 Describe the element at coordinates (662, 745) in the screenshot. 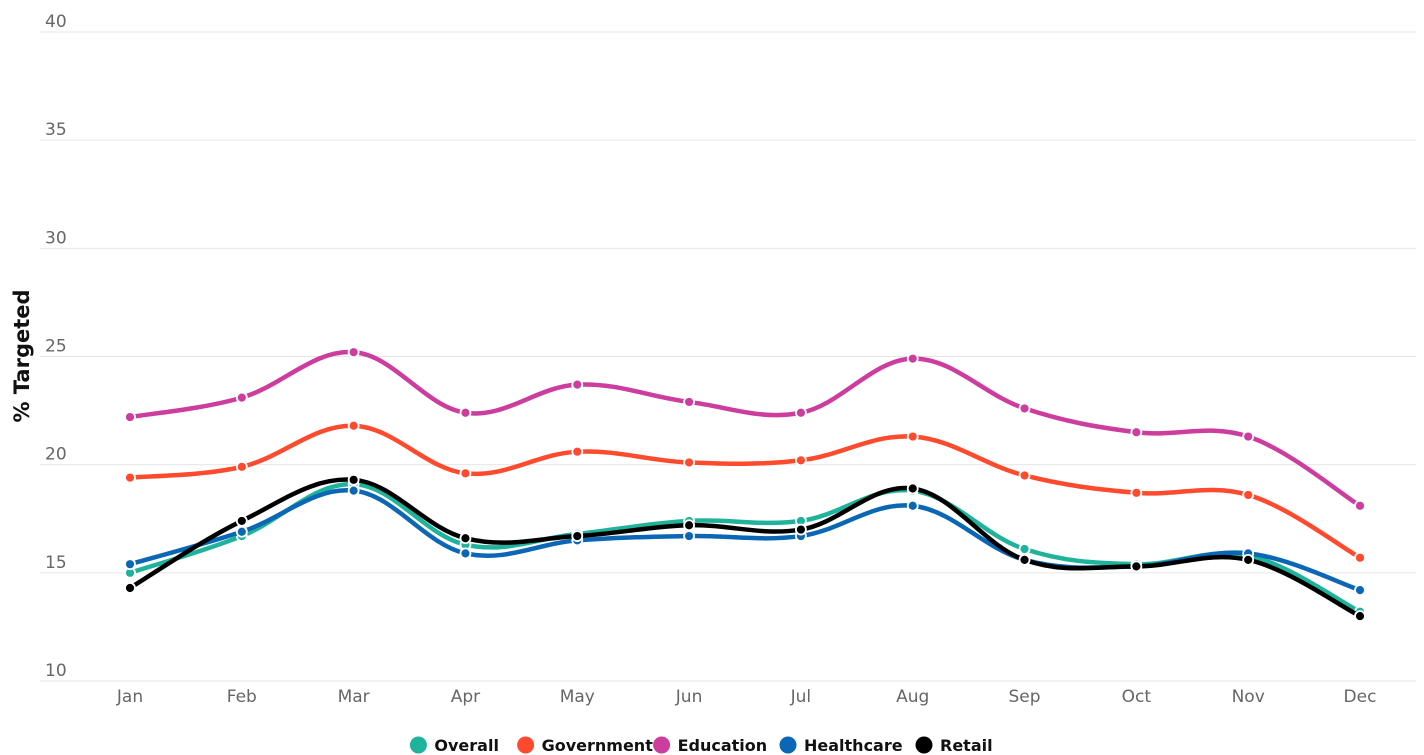

I see `legend-marker-education` at that location.